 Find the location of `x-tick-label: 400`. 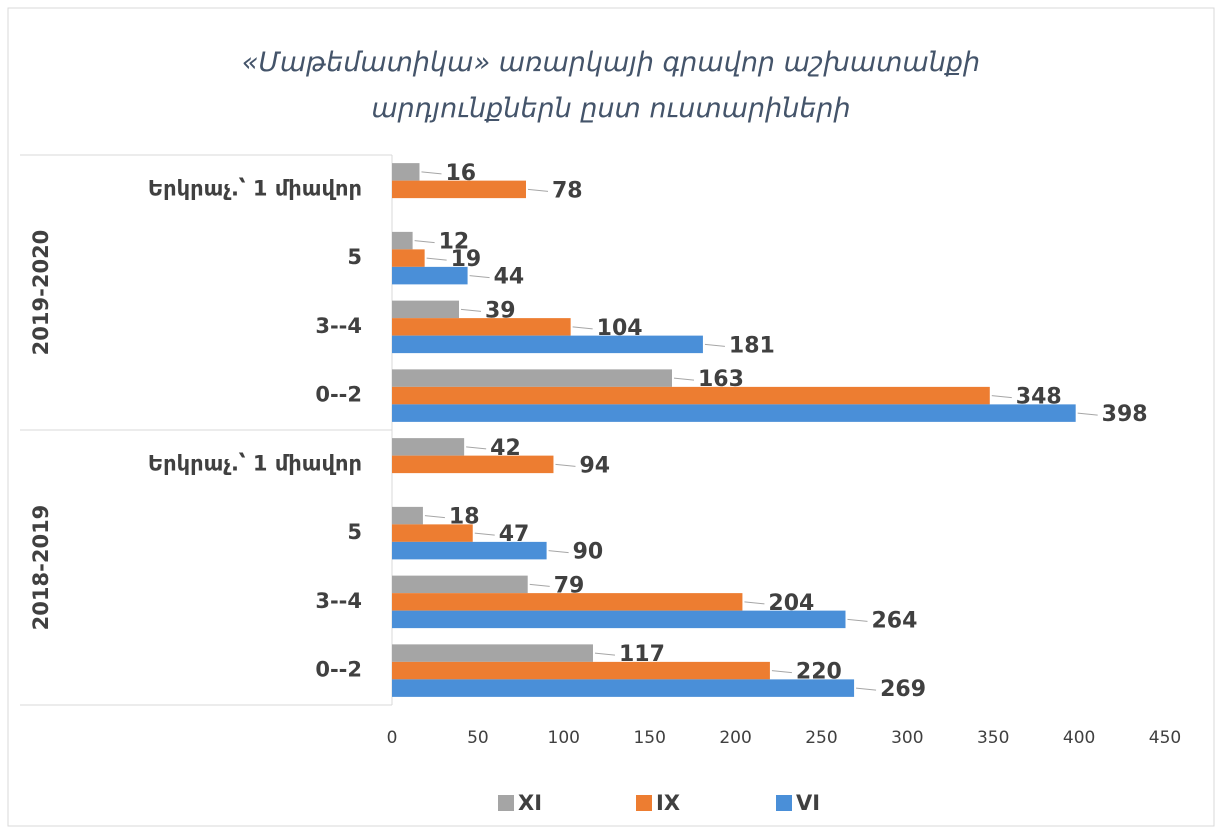

x-tick-label: 400 is located at coordinates (1079, 738).